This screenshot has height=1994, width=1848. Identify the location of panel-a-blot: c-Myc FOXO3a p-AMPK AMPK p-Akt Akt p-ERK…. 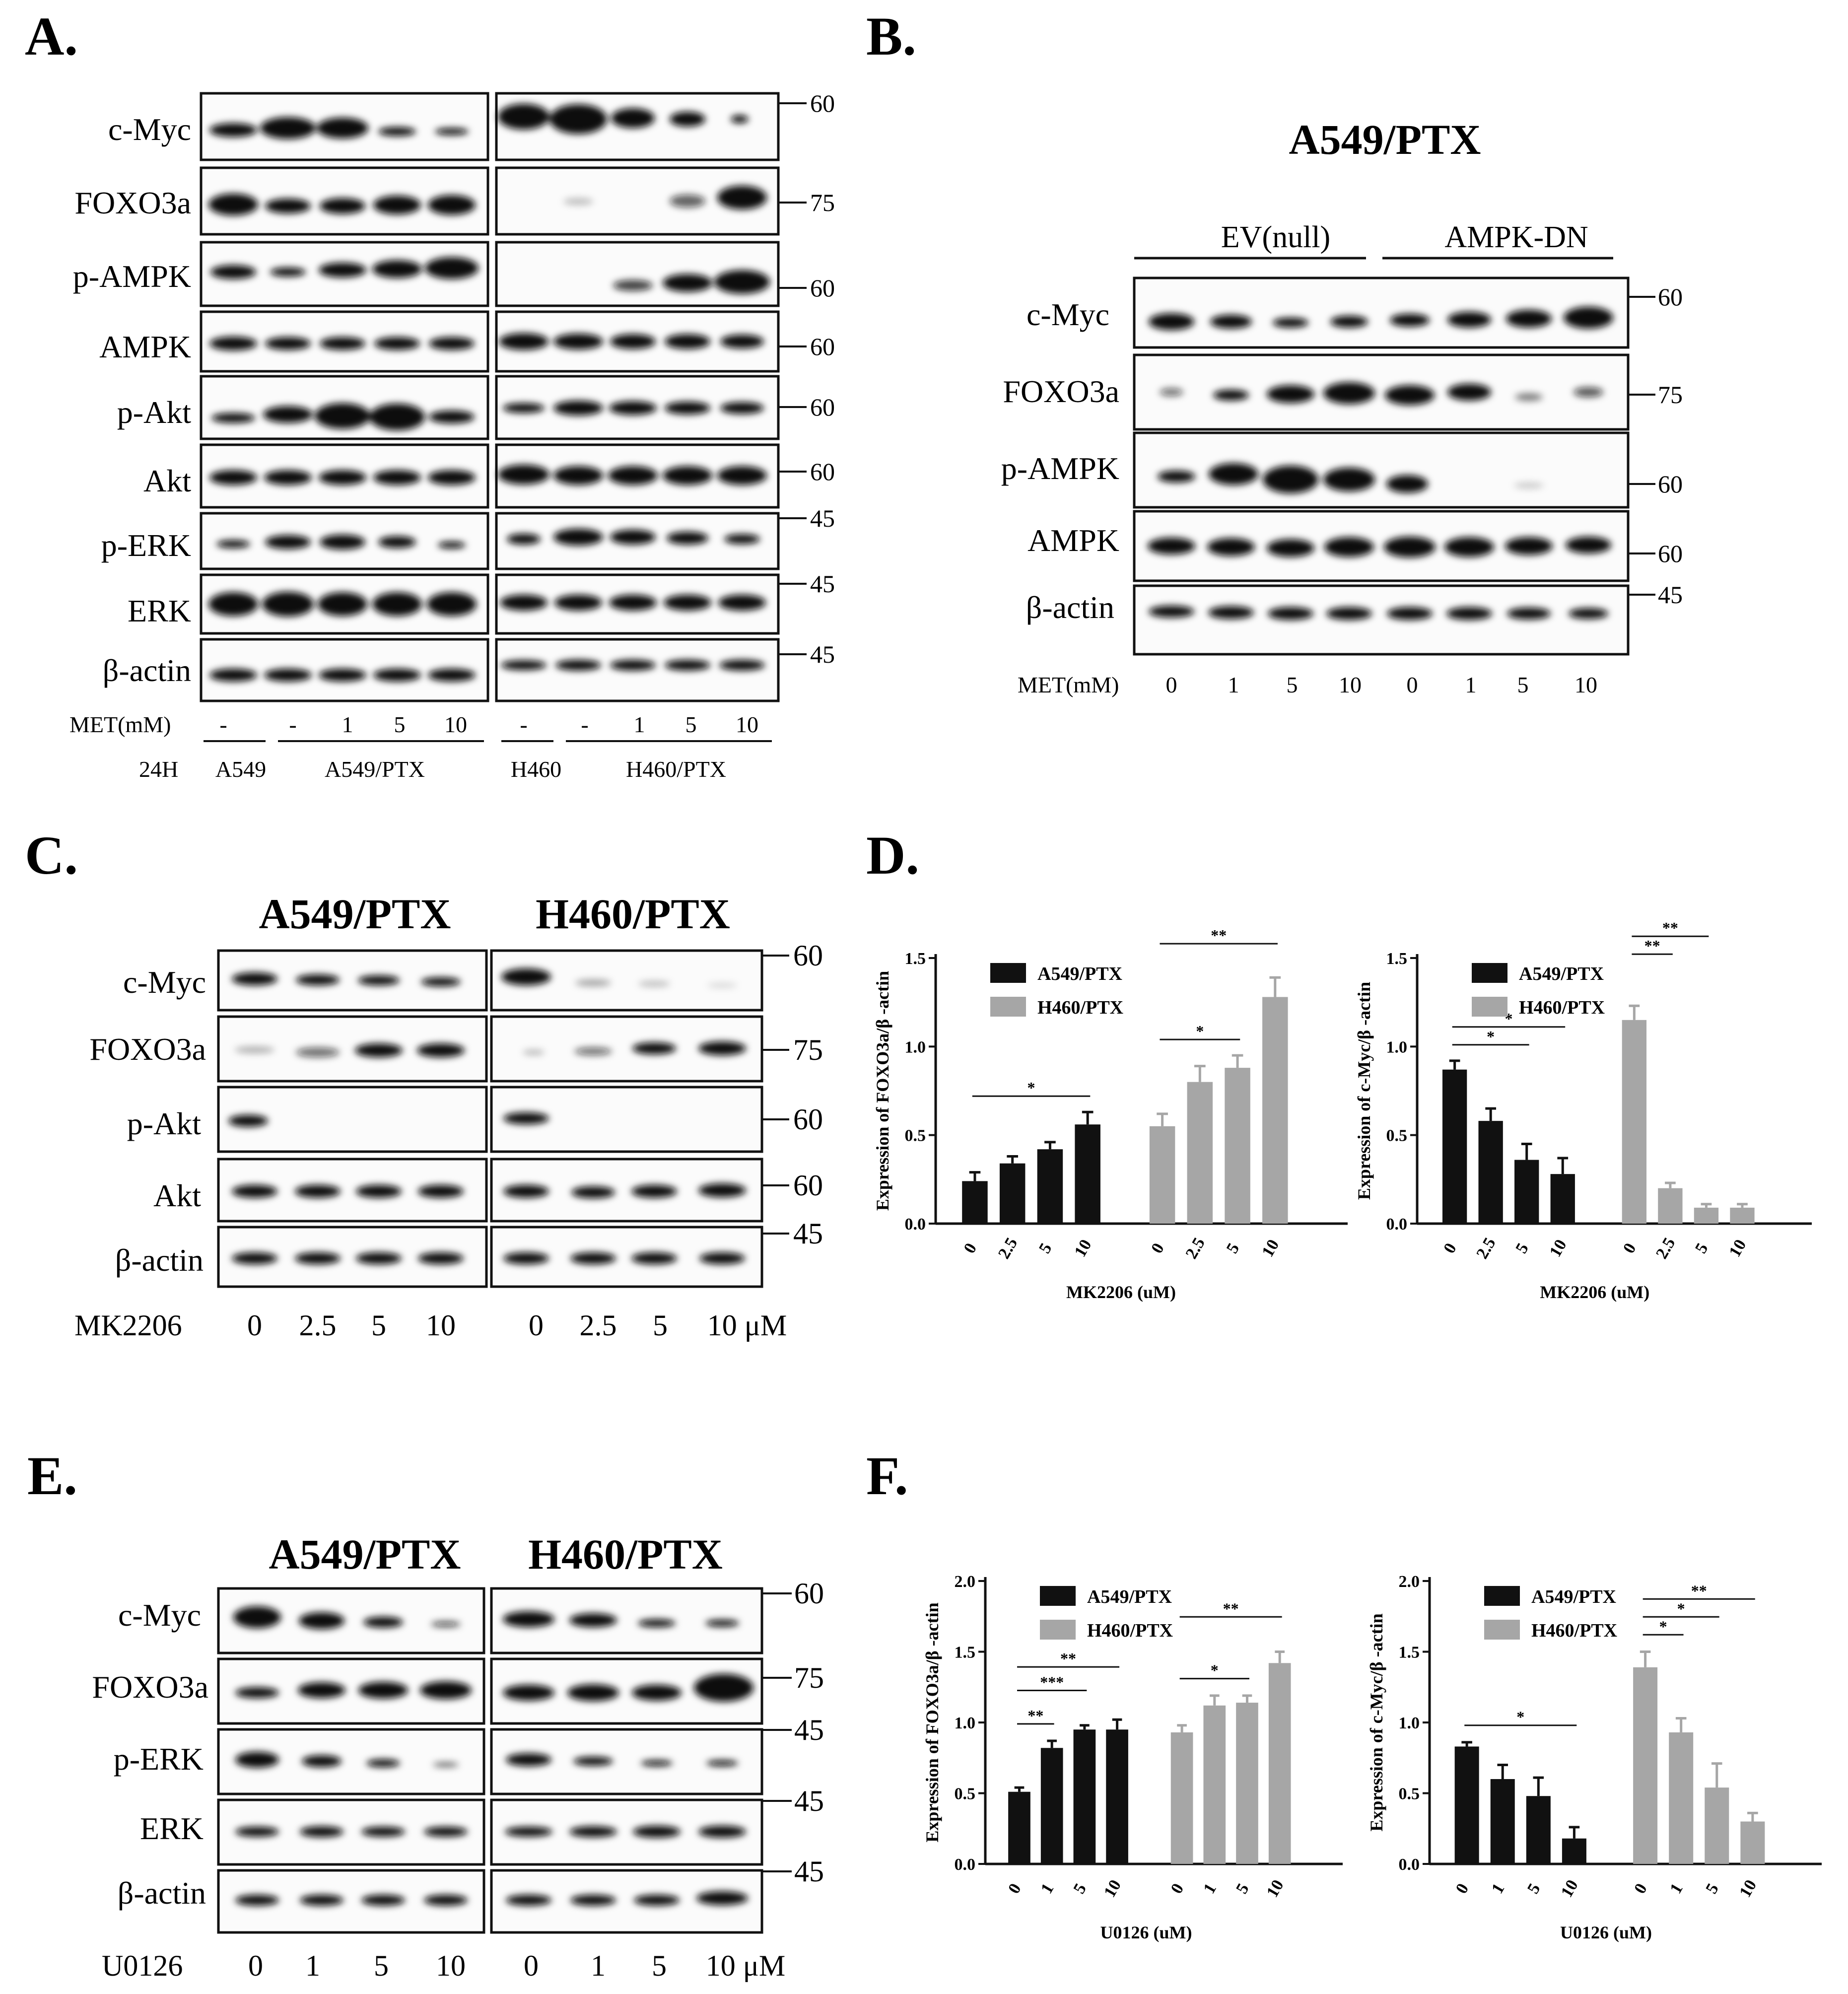
(452, 435).